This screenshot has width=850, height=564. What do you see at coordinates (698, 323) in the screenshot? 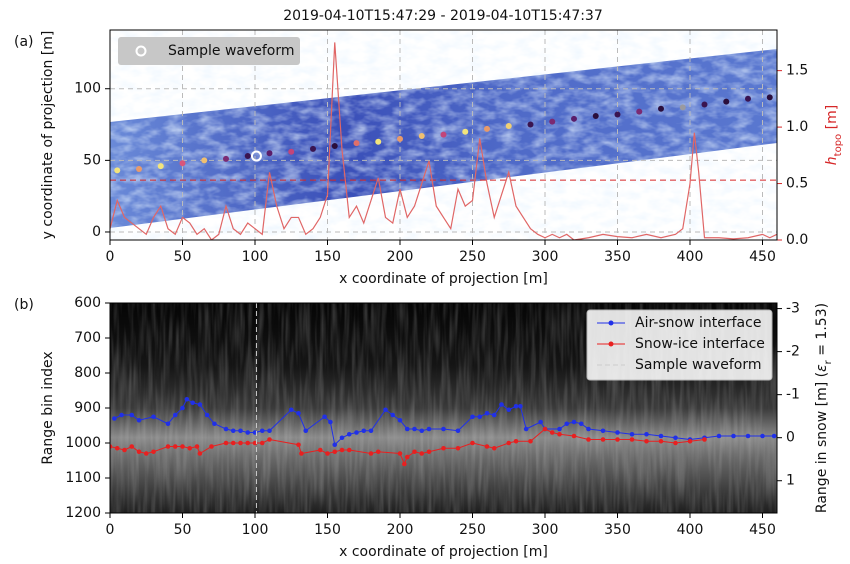
I see `legend-label: Air-snow interface` at bounding box center [698, 323].